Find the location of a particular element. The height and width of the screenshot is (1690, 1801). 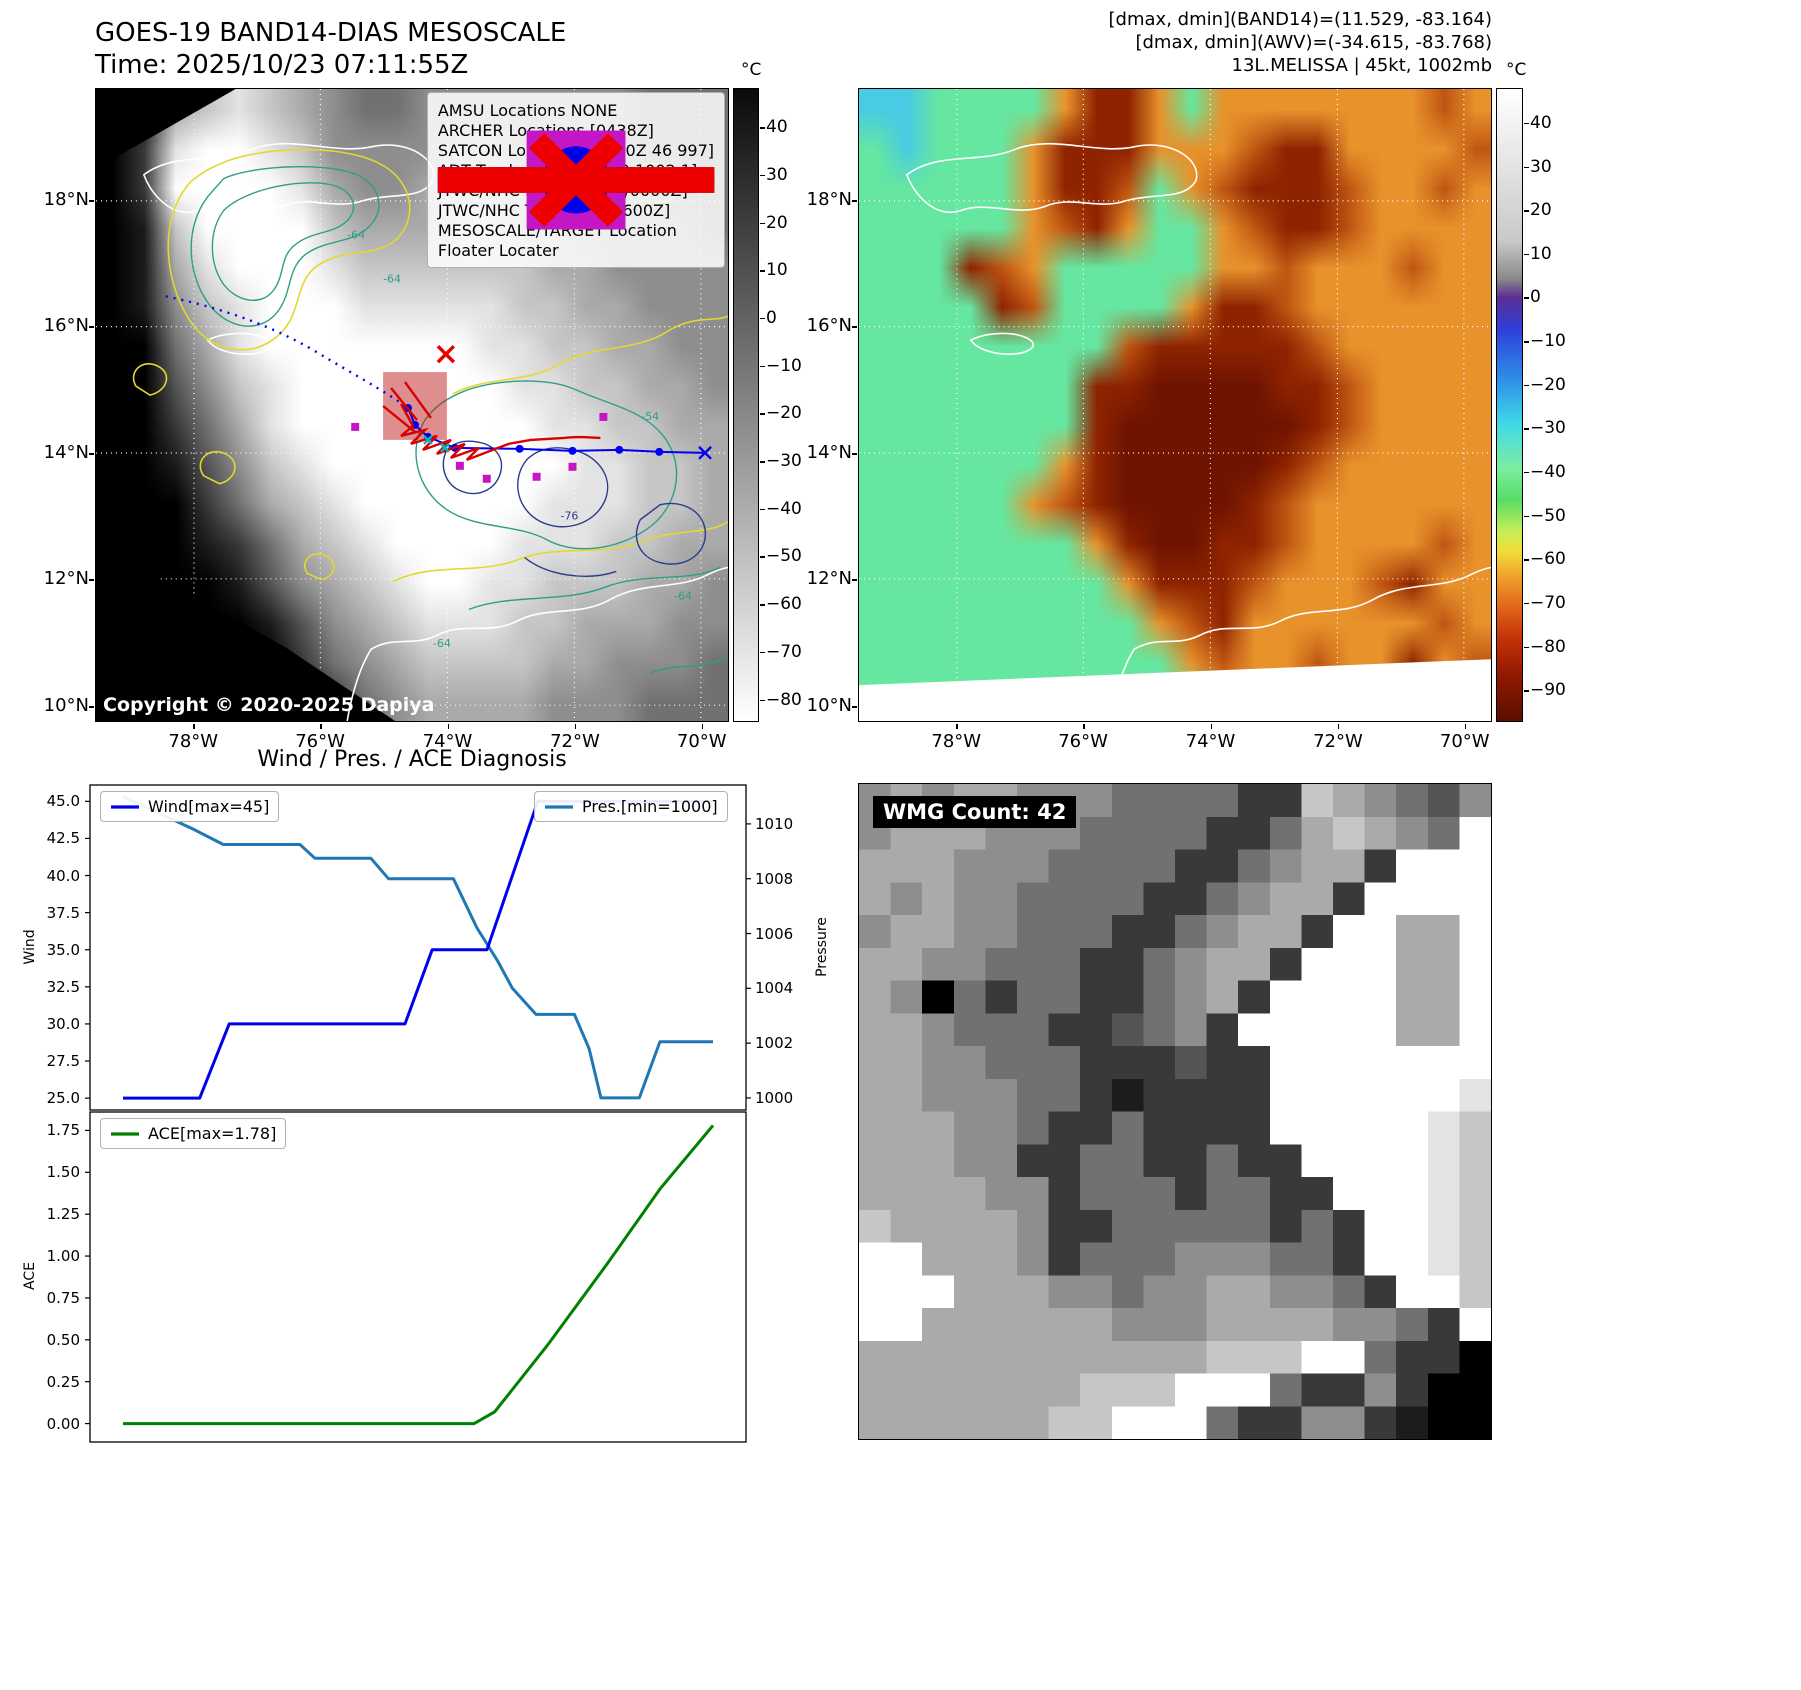

lon-tick-label: 74°W is located at coordinates (447, 741).